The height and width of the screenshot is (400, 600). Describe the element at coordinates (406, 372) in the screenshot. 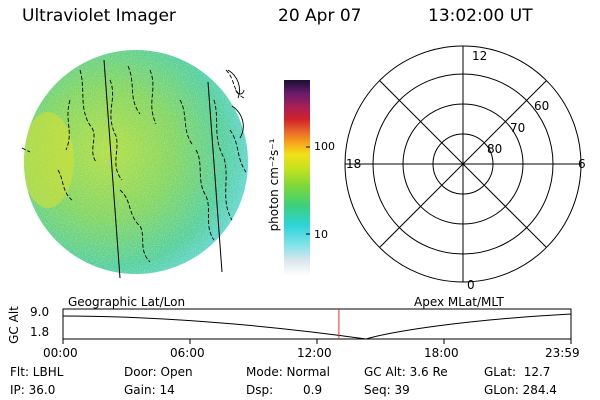

I see `gc-alt-readout: GC Alt: 3.6 Re` at that location.